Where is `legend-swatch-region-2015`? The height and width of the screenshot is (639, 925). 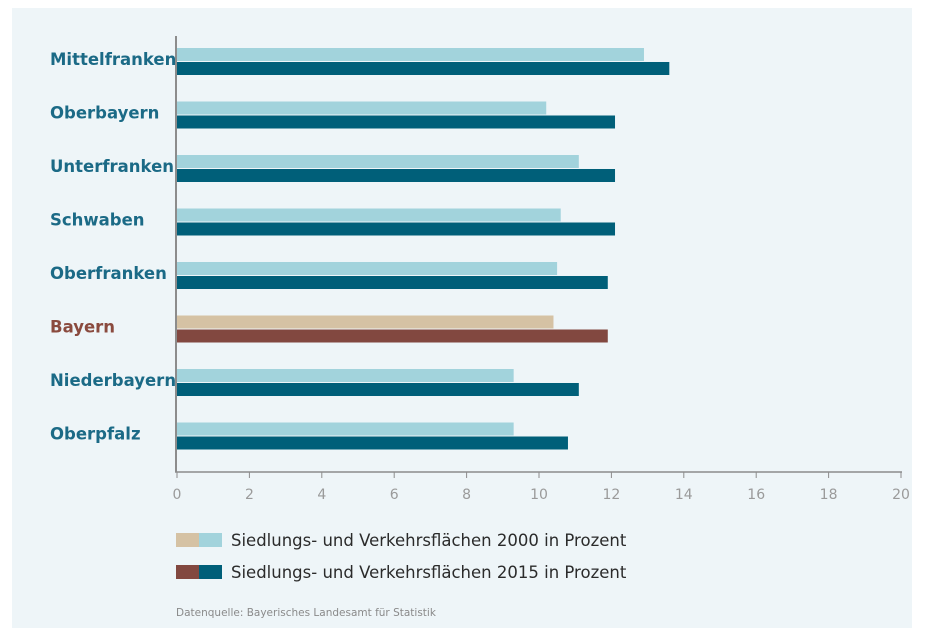 legend-swatch-region-2015 is located at coordinates (210, 572).